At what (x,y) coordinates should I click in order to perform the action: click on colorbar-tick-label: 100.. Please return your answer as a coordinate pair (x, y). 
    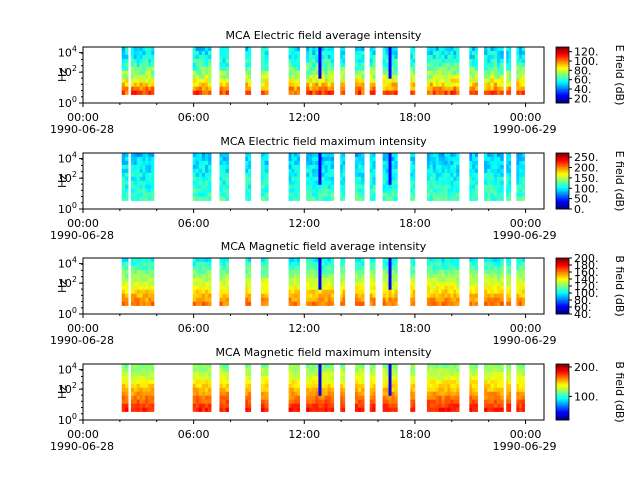
    Looking at the image, I should click on (586, 396).